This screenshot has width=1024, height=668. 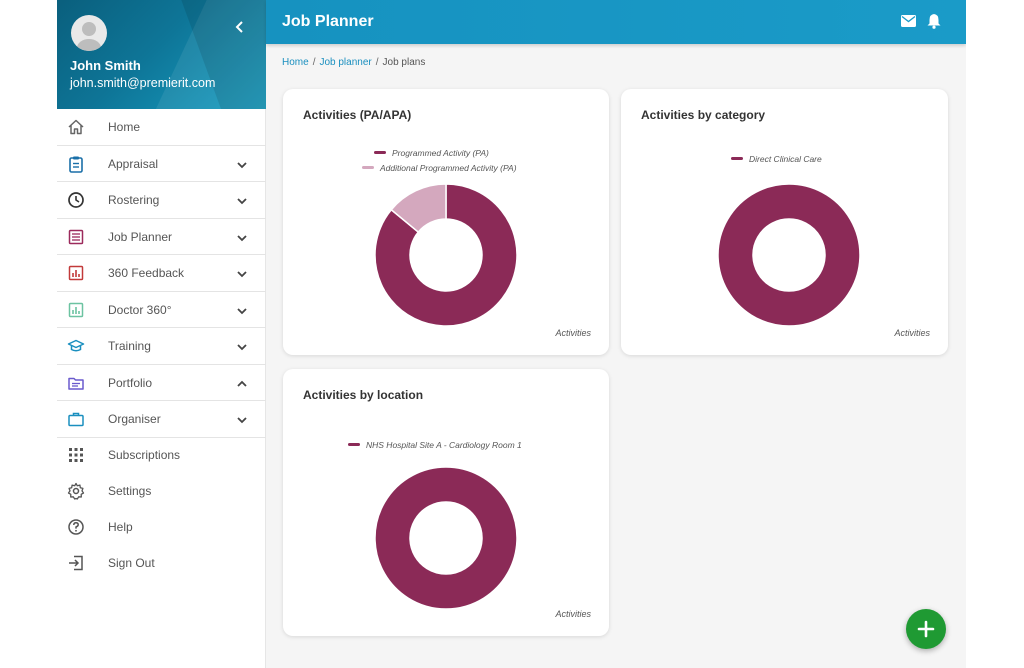 What do you see at coordinates (295, 62) in the screenshot?
I see `breadcrumb-home-link: Home` at bounding box center [295, 62].